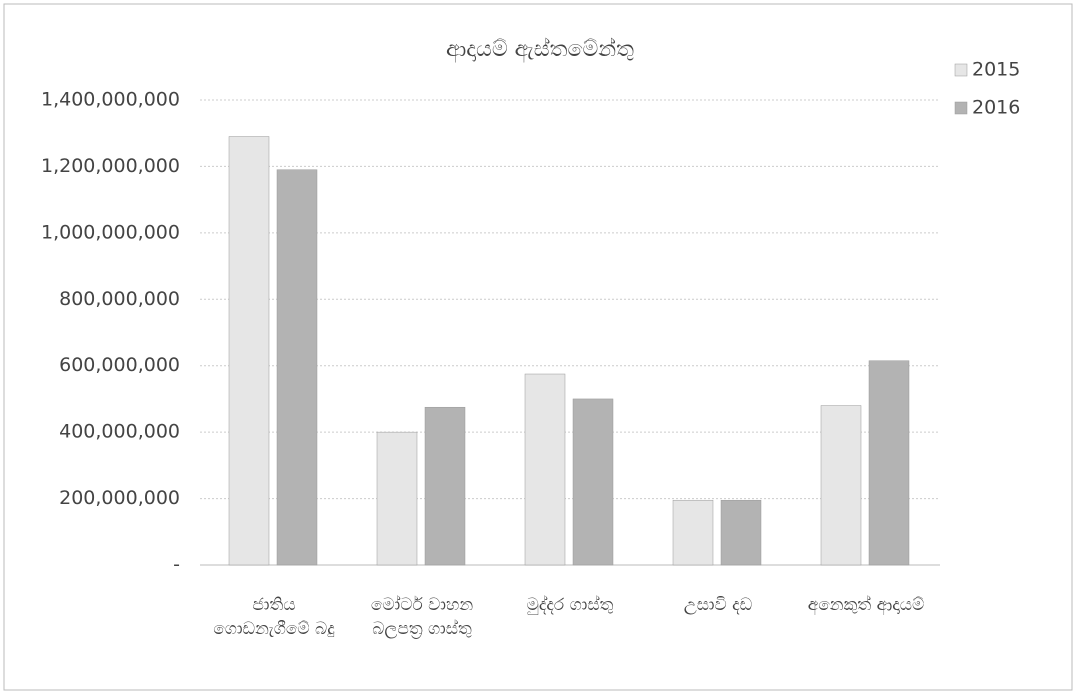 The image size is (1076, 694). What do you see at coordinates (422, 617) in the screenshot?
I see `x-tick-label: මෝටර් වාහන බලපත්‍ර ගාස්තු` at bounding box center [422, 617].